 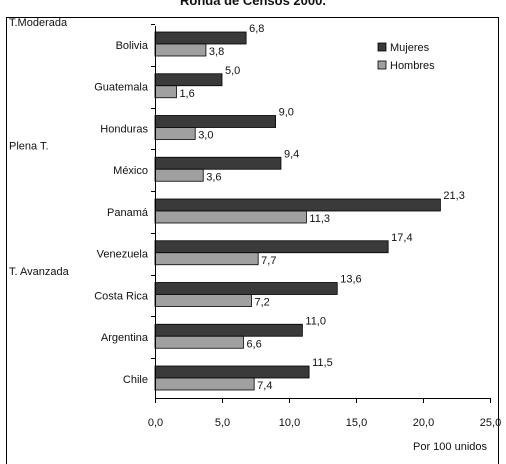 I want to click on x-tick-label: 10,0, so click(x=289, y=423).